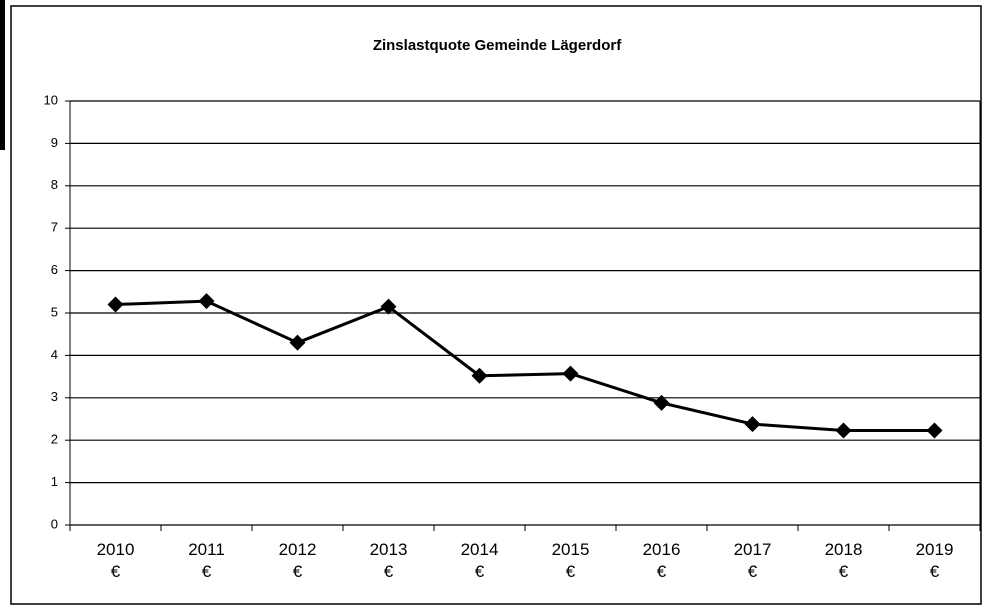  Describe the element at coordinates (497, 45) in the screenshot. I see `chart-title: Zinslastquote Gemeinde Lägerdorf` at that location.